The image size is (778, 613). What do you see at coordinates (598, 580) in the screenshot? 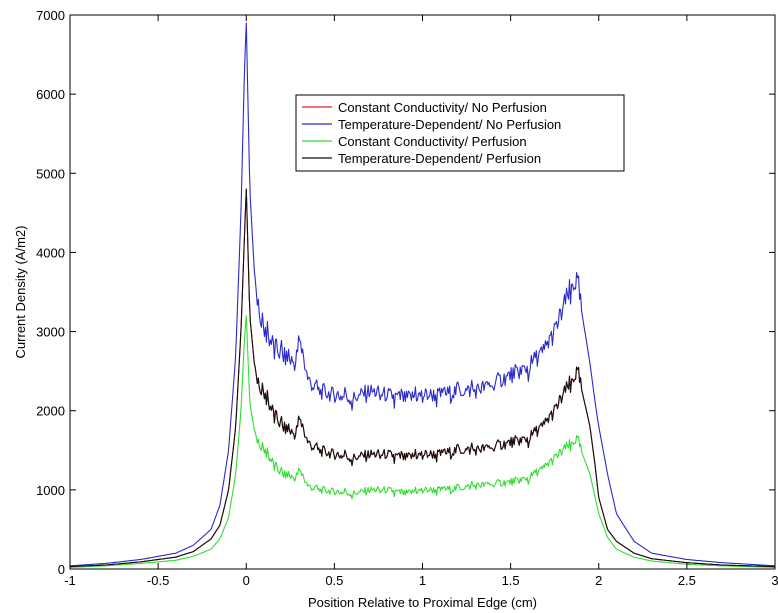
I see `x-tick-label: 2` at bounding box center [598, 580].